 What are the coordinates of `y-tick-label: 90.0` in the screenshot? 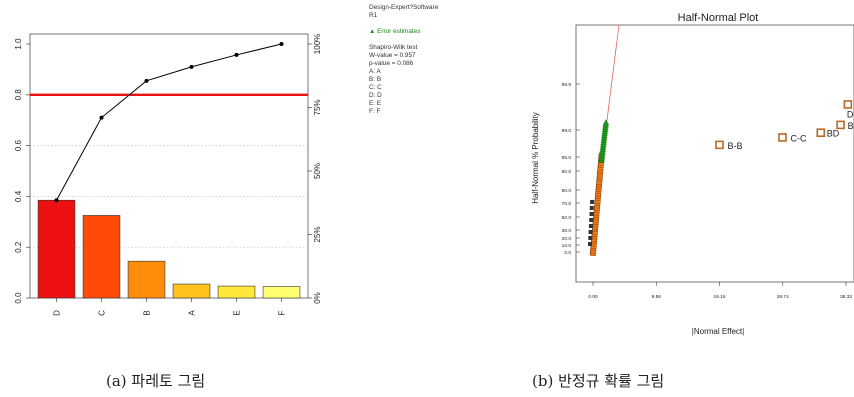 It's located at (567, 172).